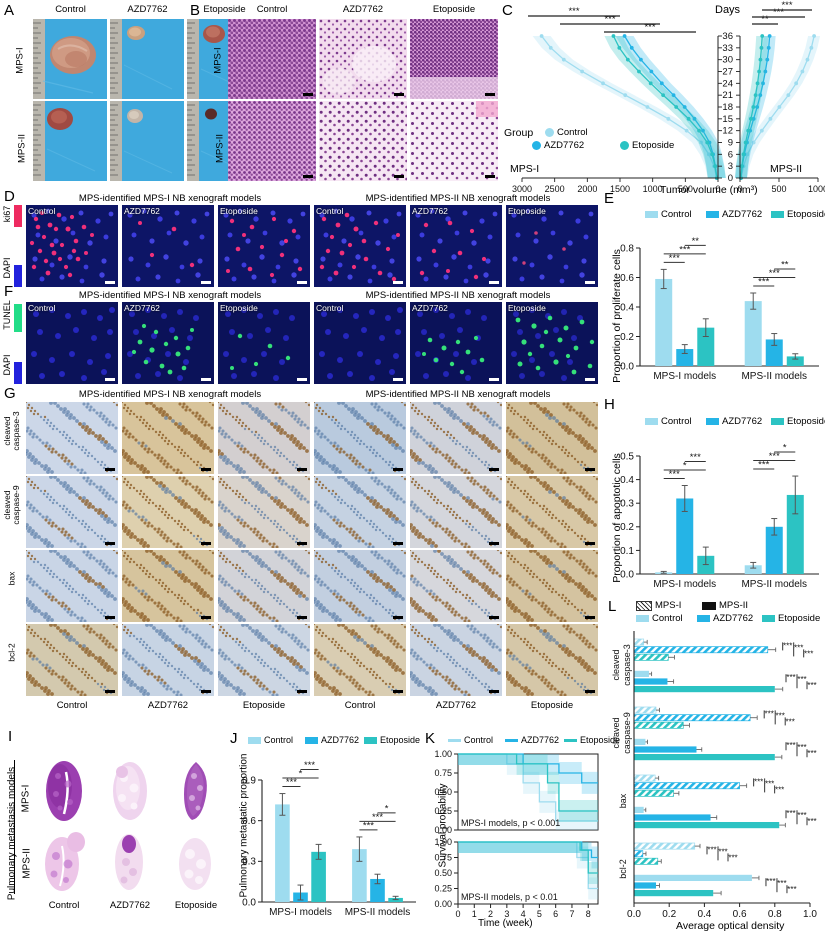  What do you see at coordinates (196, 905) in the screenshot?
I see `panel-i-col-etop: Etoposide` at bounding box center [196, 905].